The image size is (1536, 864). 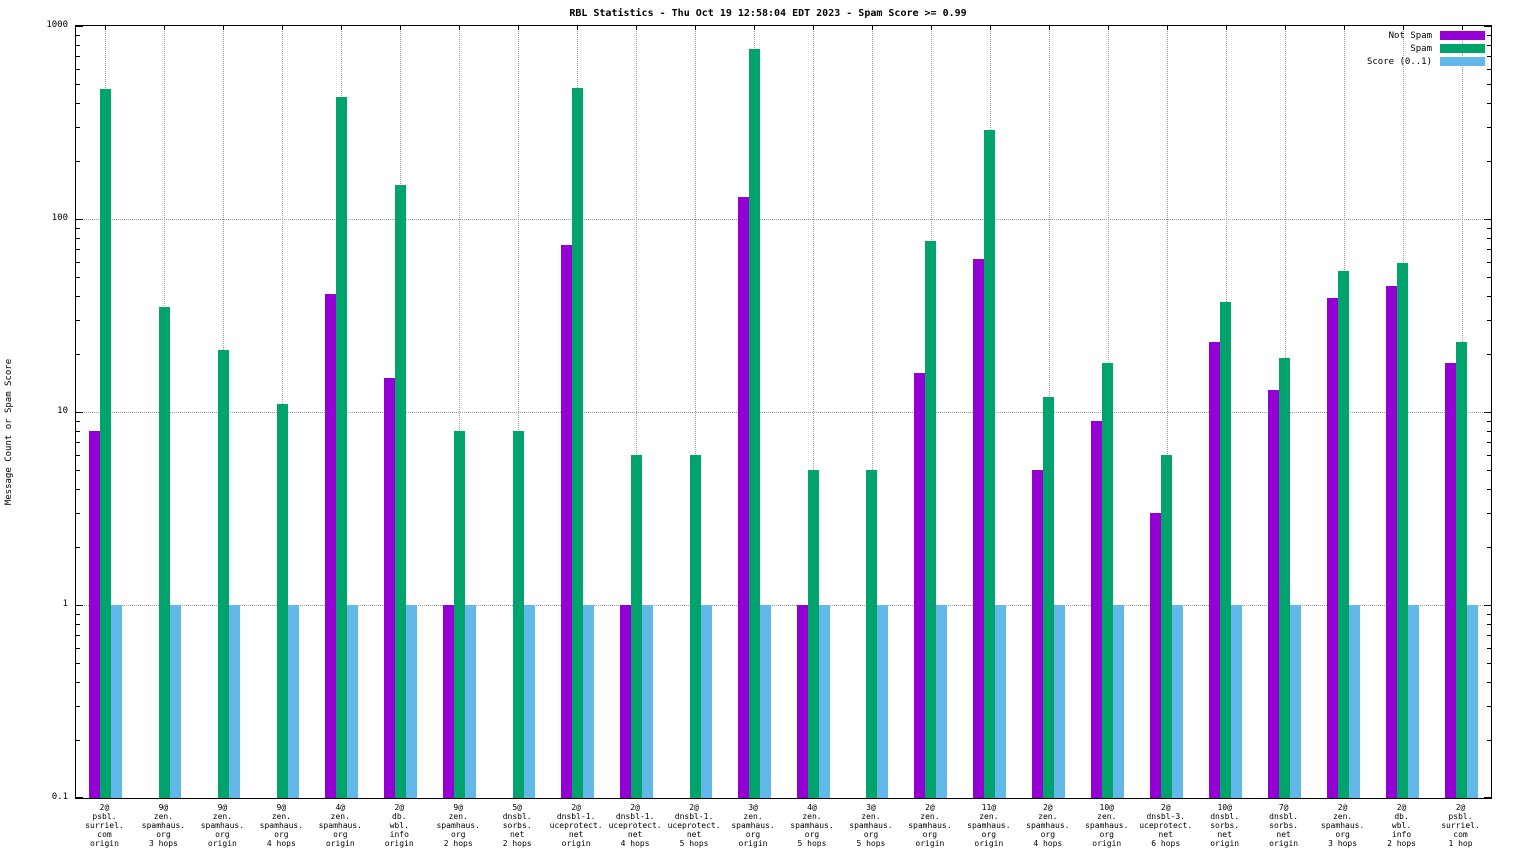 What do you see at coordinates (1107, 825) in the screenshot?
I see `x-tick-label: 10@ zen. spamhaus. org origin` at bounding box center [1107, 825].